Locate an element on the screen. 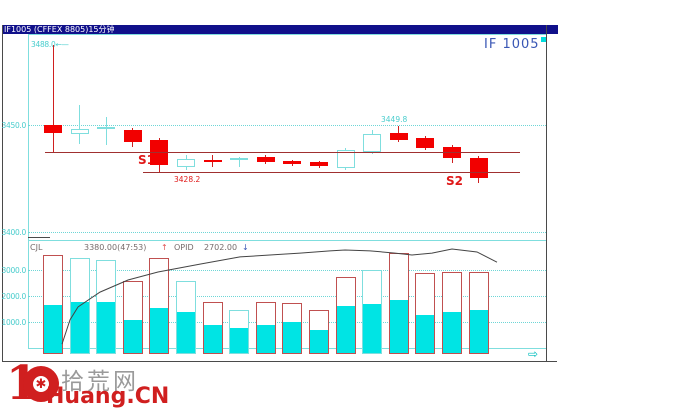 This screenshot has height=411, width=690. scroll-right-button: ⇨ is located at coordinates (533, 354).